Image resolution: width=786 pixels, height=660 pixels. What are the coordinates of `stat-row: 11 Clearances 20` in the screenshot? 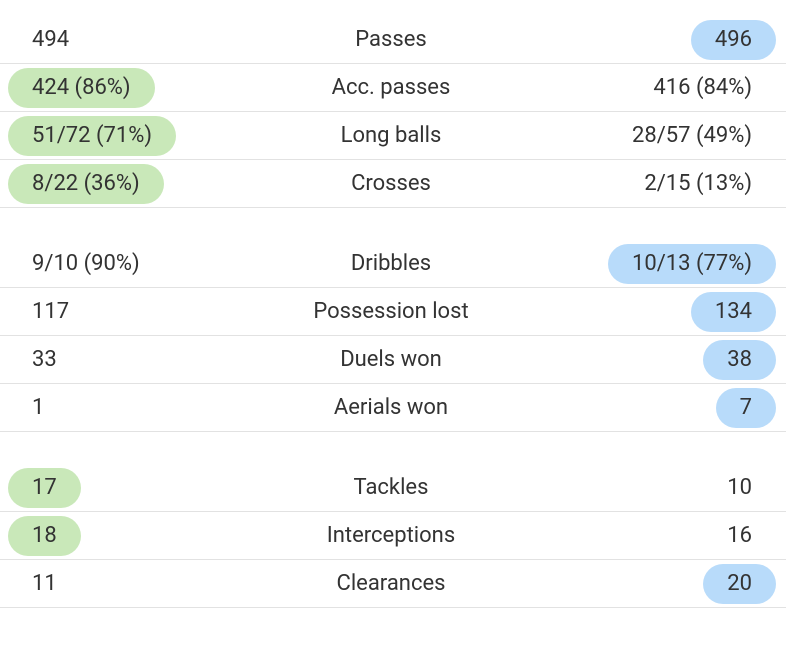 It's located at (393, 584).